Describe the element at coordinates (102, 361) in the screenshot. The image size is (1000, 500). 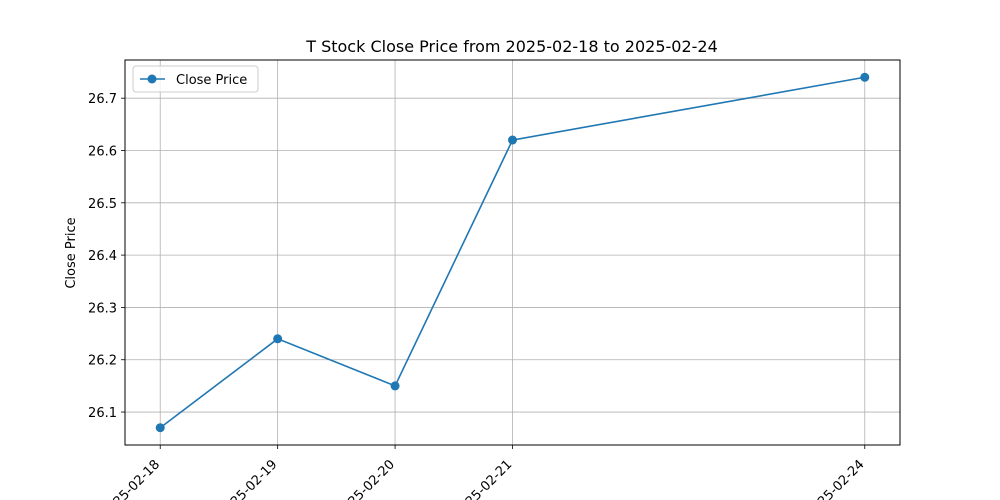
I see `y-tick-label: 26.2` at that location.